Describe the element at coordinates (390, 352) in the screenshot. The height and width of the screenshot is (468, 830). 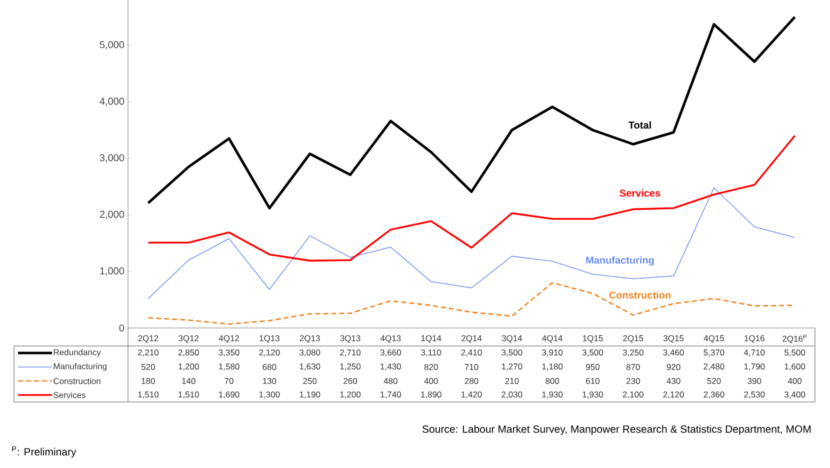
I see `data-label: 3,660` at that location.